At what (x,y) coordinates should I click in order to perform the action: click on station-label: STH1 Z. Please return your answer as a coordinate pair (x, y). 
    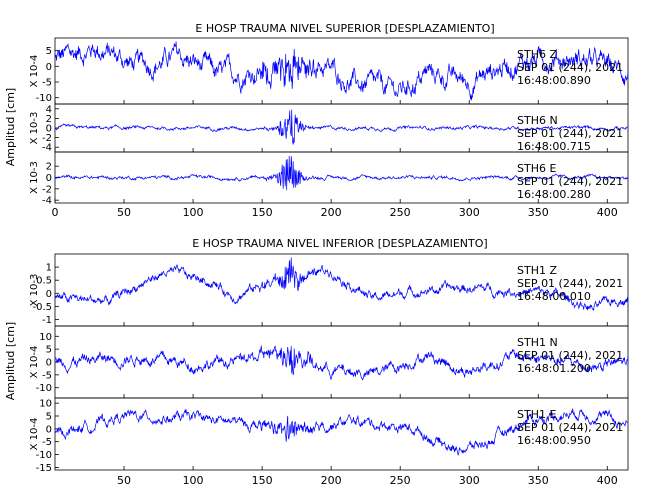
    Looking at the image, I should click on (537, 270).